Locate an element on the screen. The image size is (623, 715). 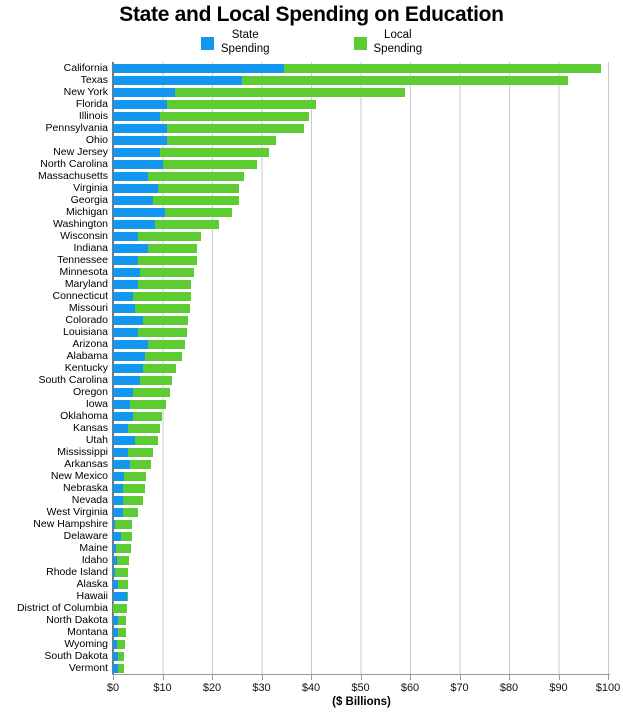
chart-row: West Virginia is located at coordinates (311, 512).